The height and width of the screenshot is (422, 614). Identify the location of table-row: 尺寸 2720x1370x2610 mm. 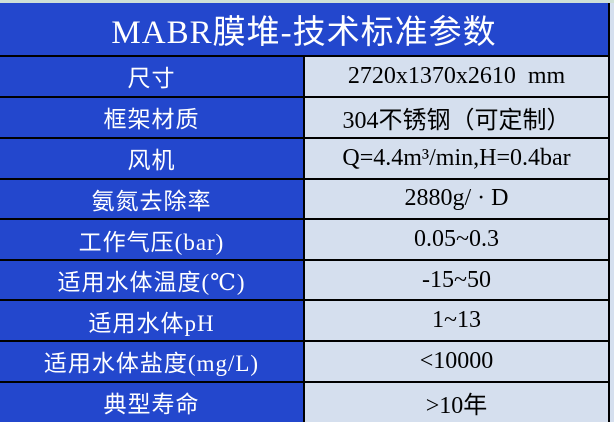
(304, 77).